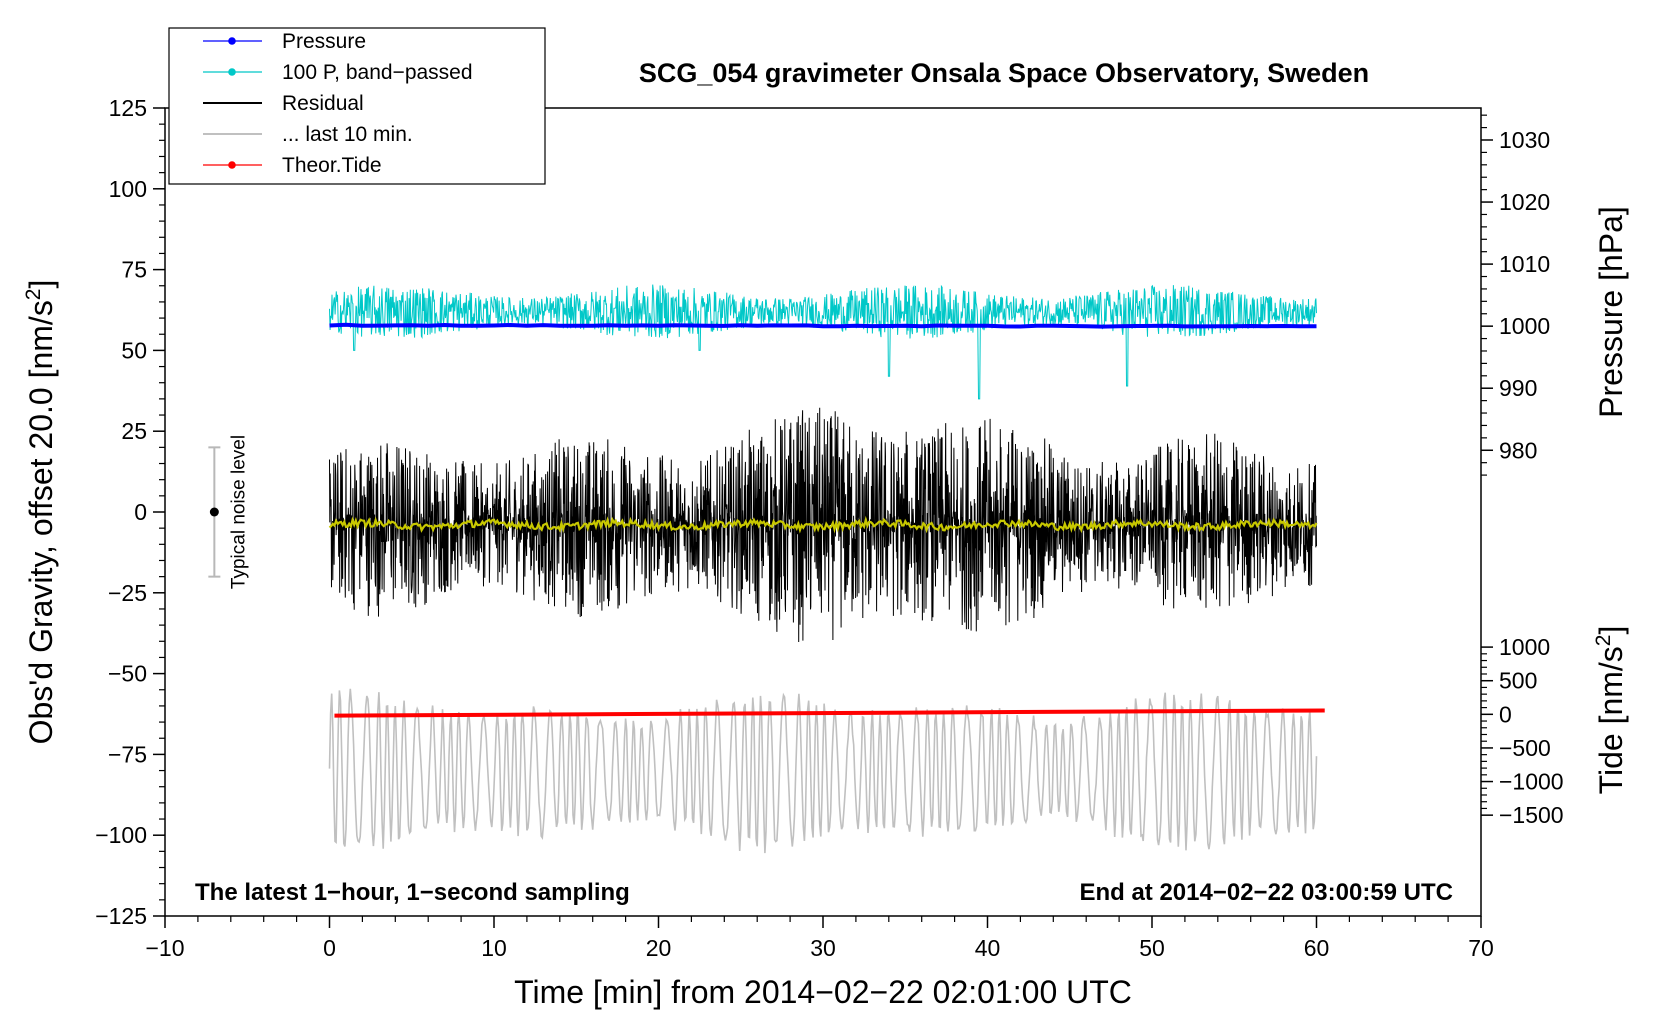 The image size is (1660, 1020). What do you see at coordinates (1518, 450) in the screenshot?
I see `pressure-tick-label: 980` at bounding box center [1518, 450].